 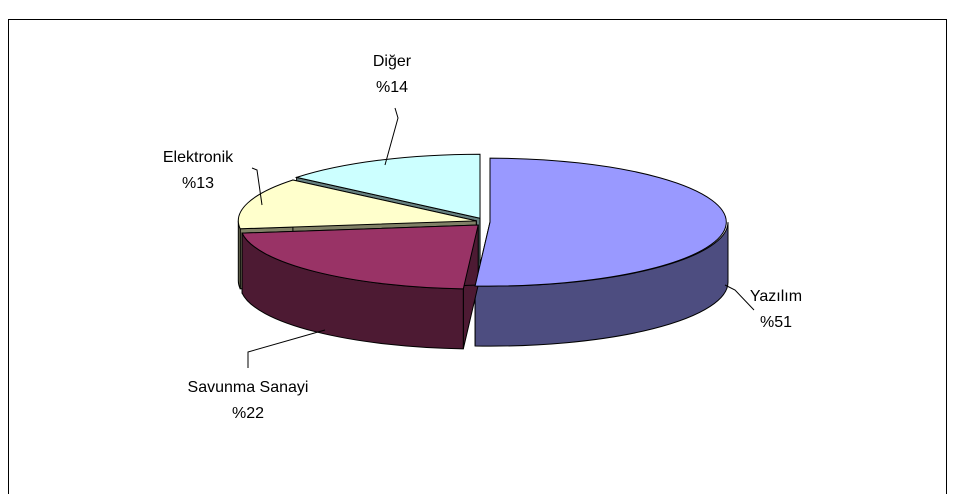 What do you see at coordinates (392, 61) in the screenshot?
I see `category-label: Diğer` at bounding box center [392, 61].